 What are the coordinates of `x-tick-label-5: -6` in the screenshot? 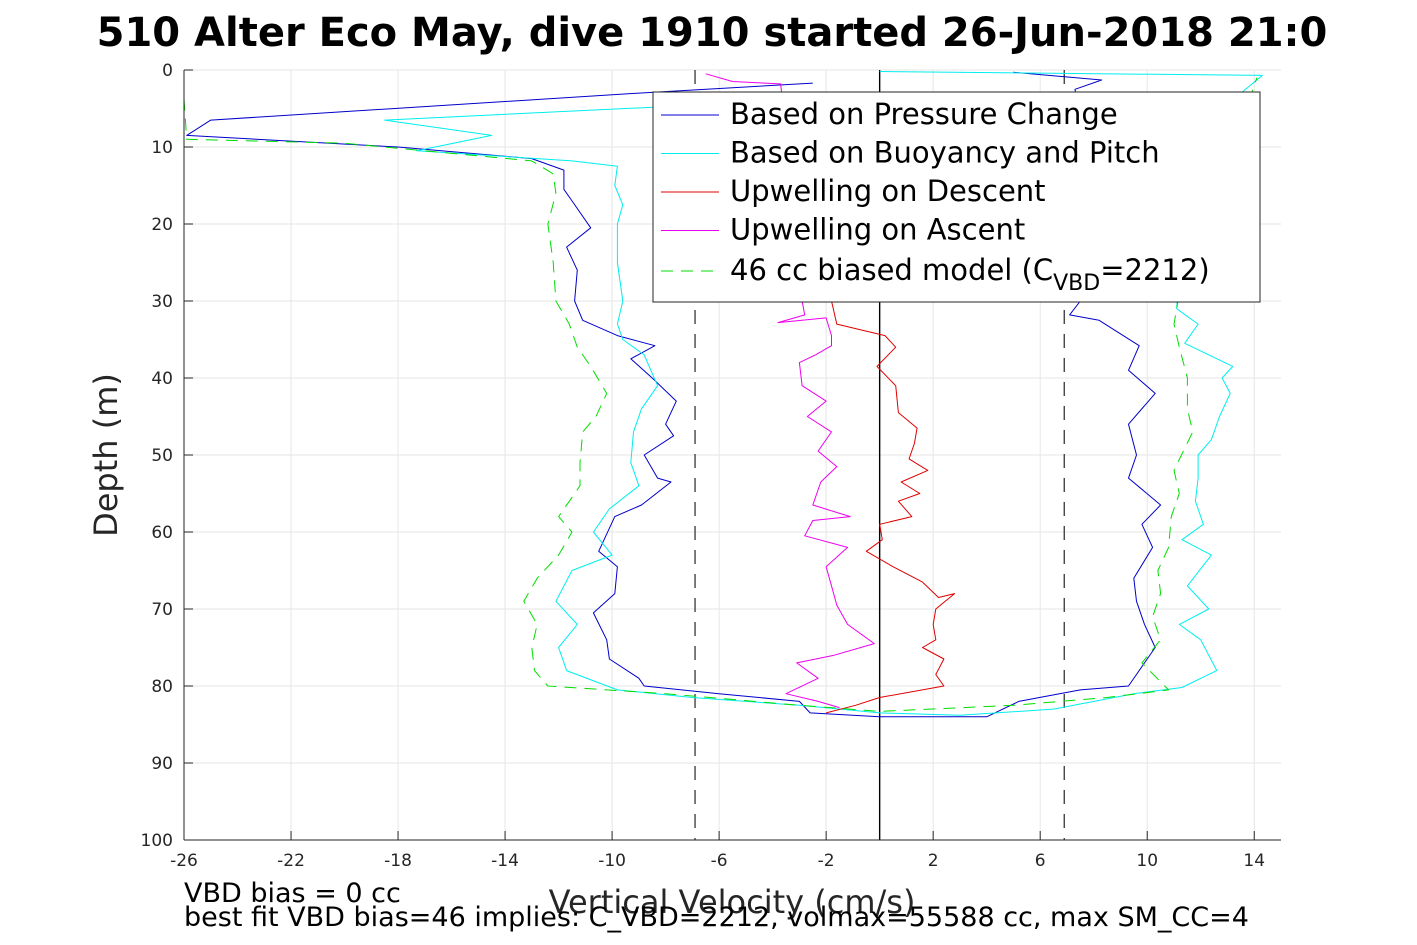 It's located at (719, 861).